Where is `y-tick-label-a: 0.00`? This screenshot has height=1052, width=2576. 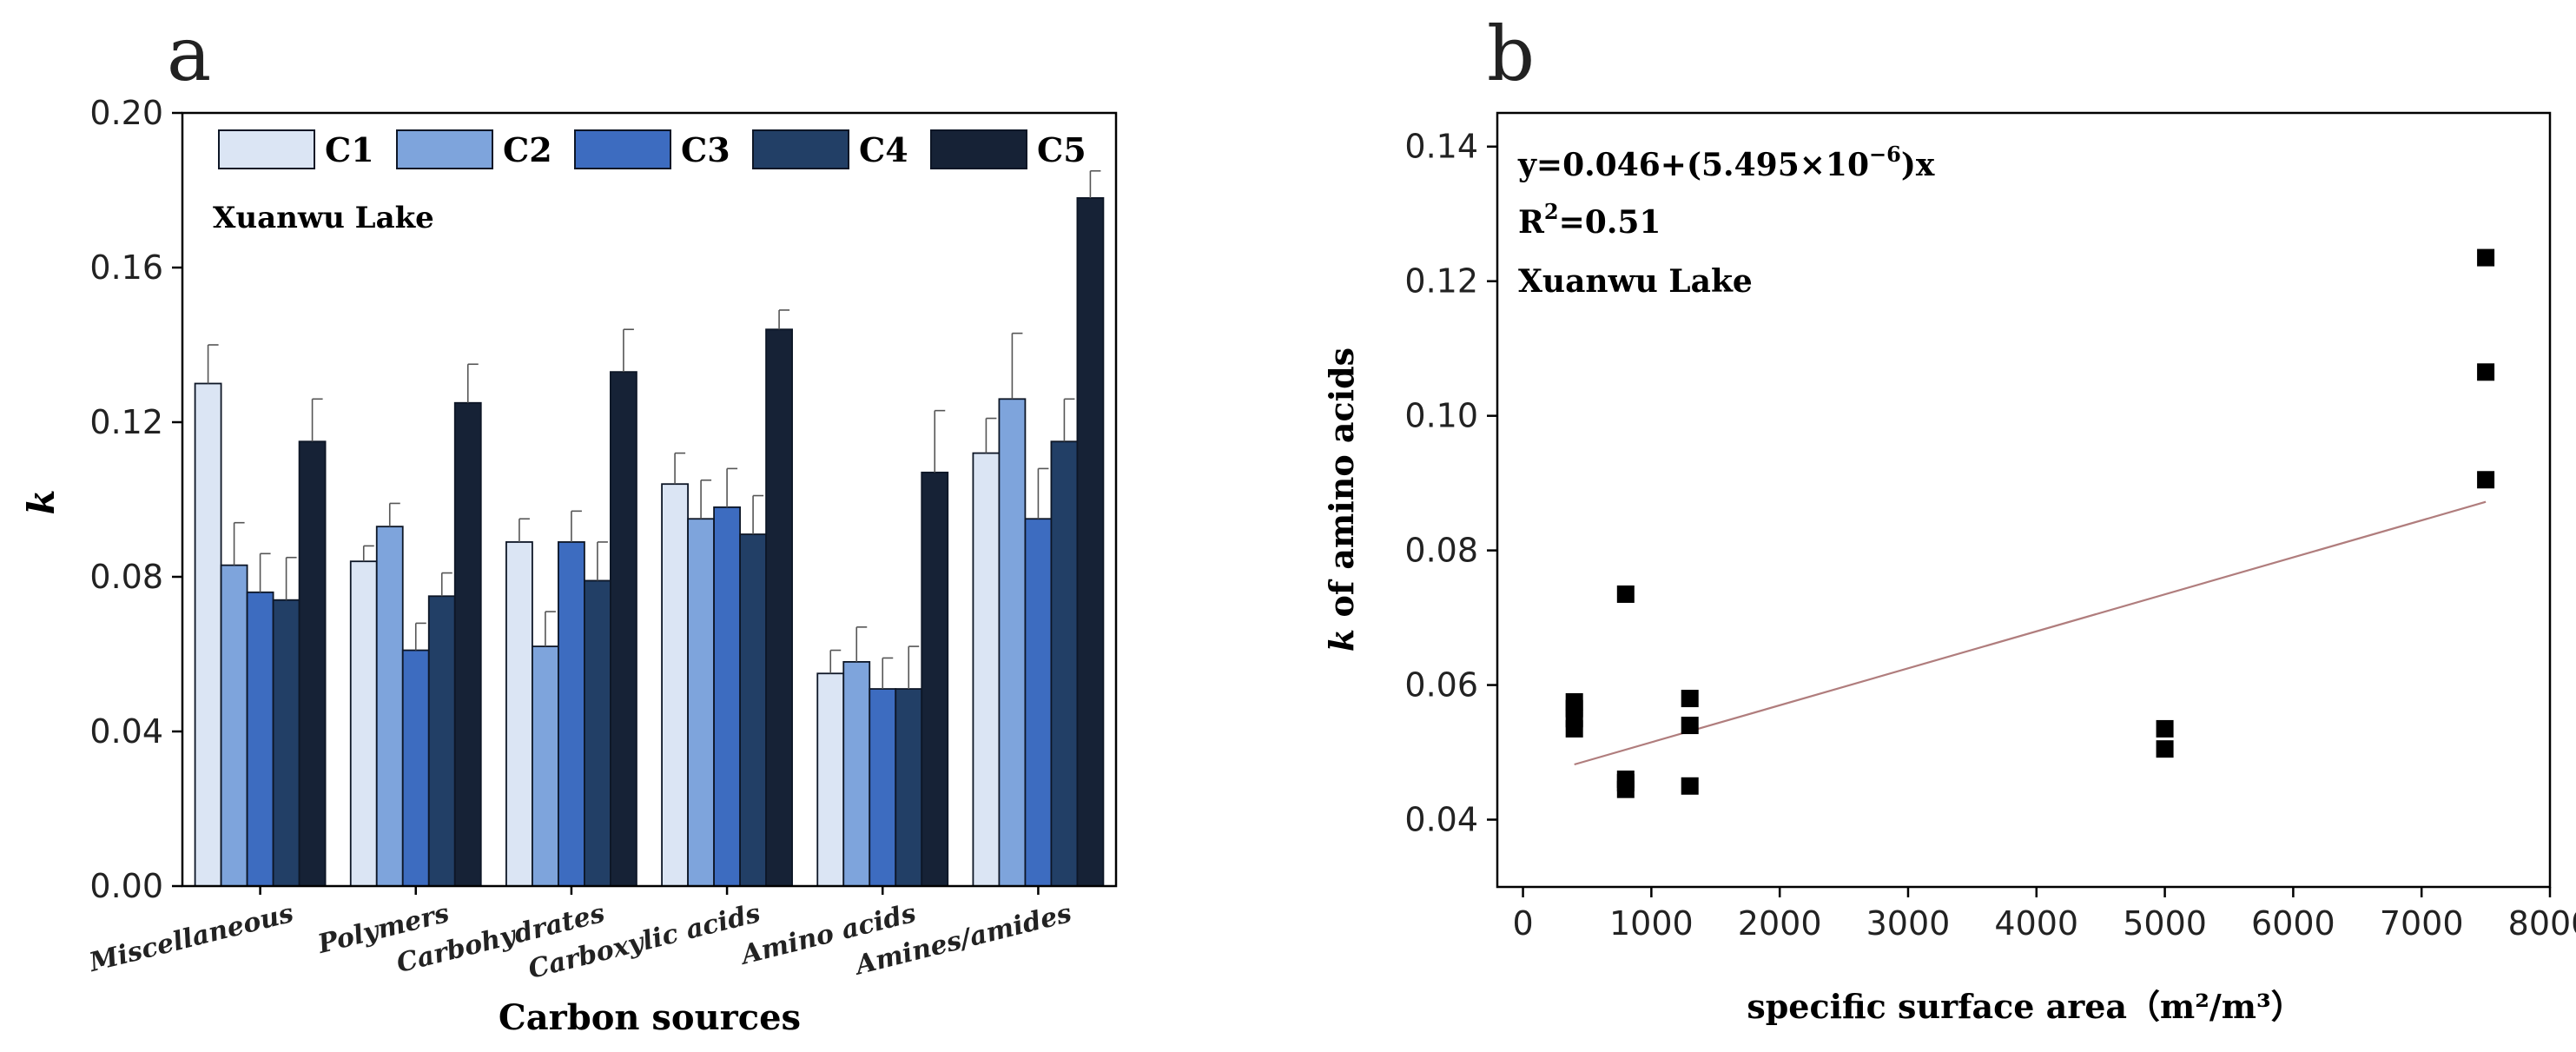
y-tick-label-a: 0.00 is located at coordinates (126, 886).